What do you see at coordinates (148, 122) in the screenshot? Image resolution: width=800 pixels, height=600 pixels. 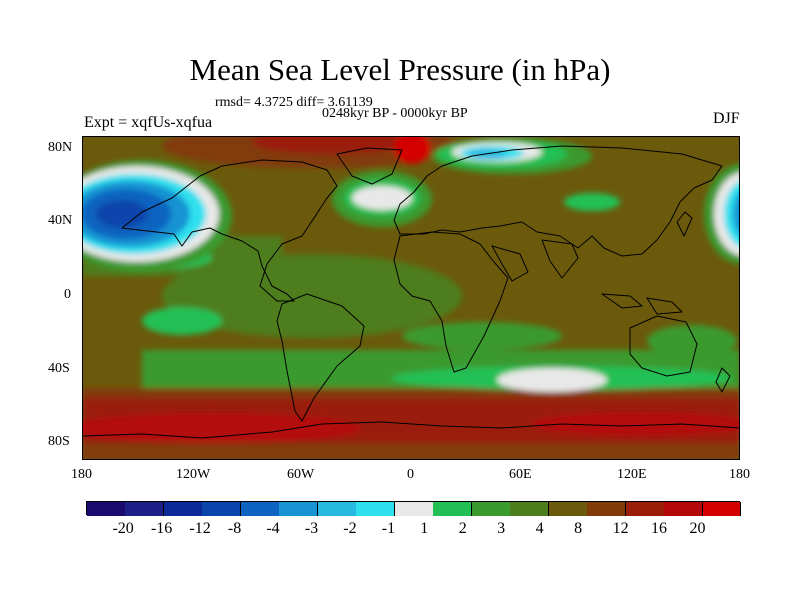 I see `experiment-label: Expt = xqfUs-xqfua` at bounding box center [148, 122].